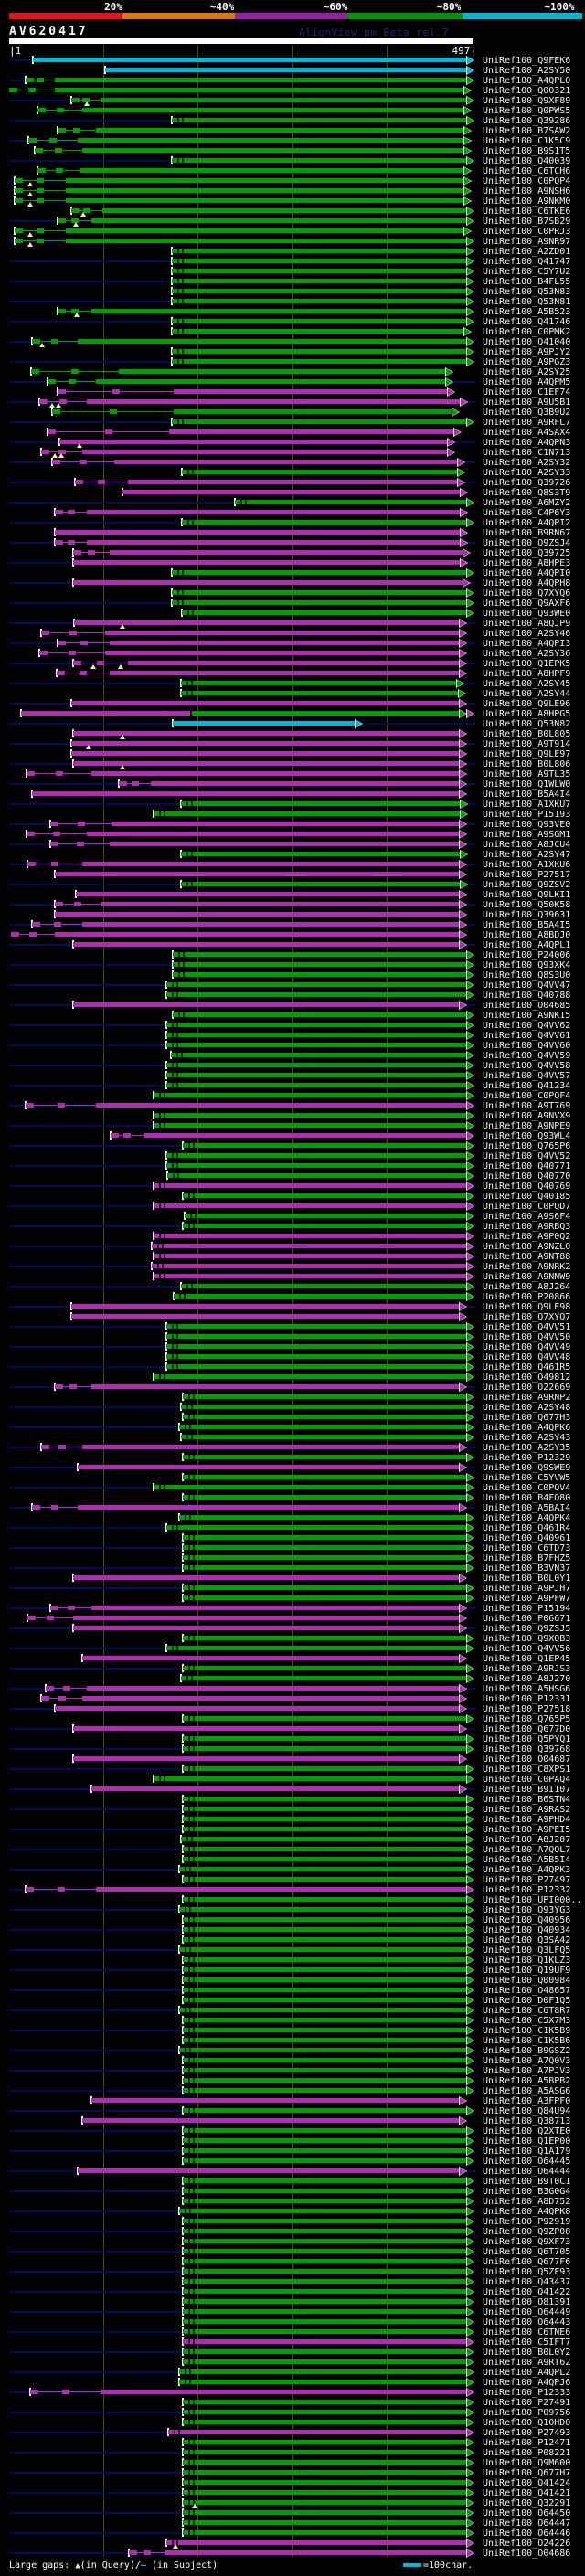 This screenshot has width=585, height=2576. What do you see at coordinates (527, 1800) in the screenshot?
I see `hit-label: UniRef100_B6STN4` at bounding box center [527, 1800].